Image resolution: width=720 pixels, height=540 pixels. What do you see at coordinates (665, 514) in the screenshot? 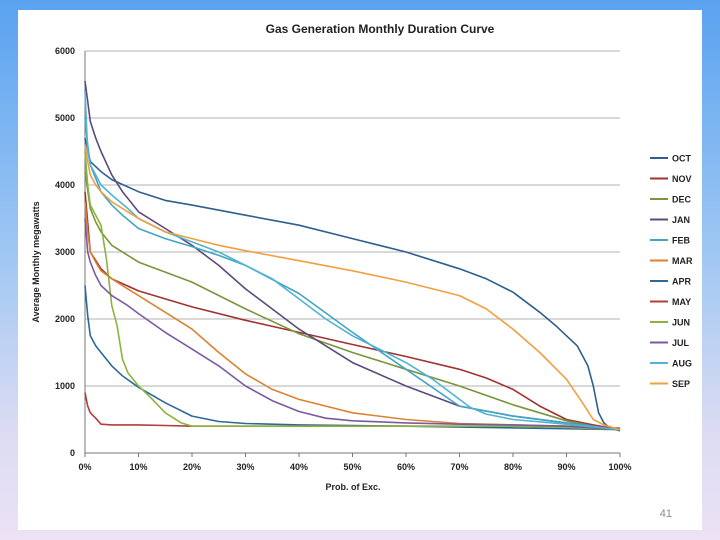
I see `page-number: 41` at bounding box center [665, 514].